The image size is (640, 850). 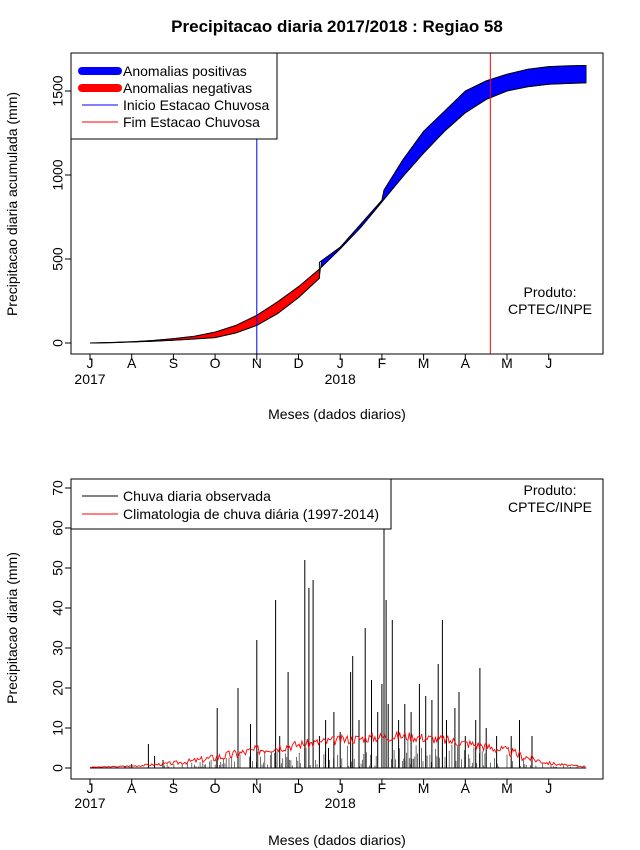 I want to click on y-tick-label: 20, so click(x=58, y=688).